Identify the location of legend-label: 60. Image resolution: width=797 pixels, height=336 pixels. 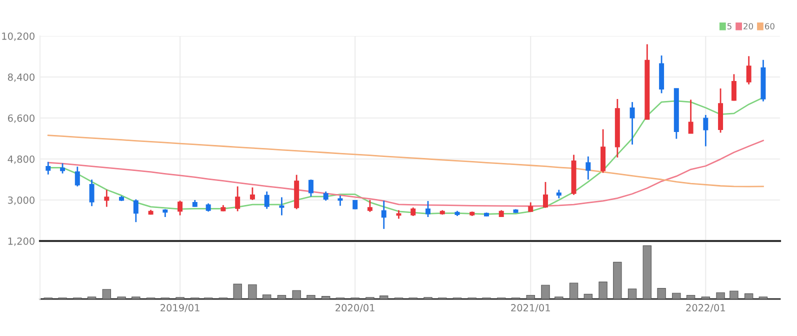
(769, 26).